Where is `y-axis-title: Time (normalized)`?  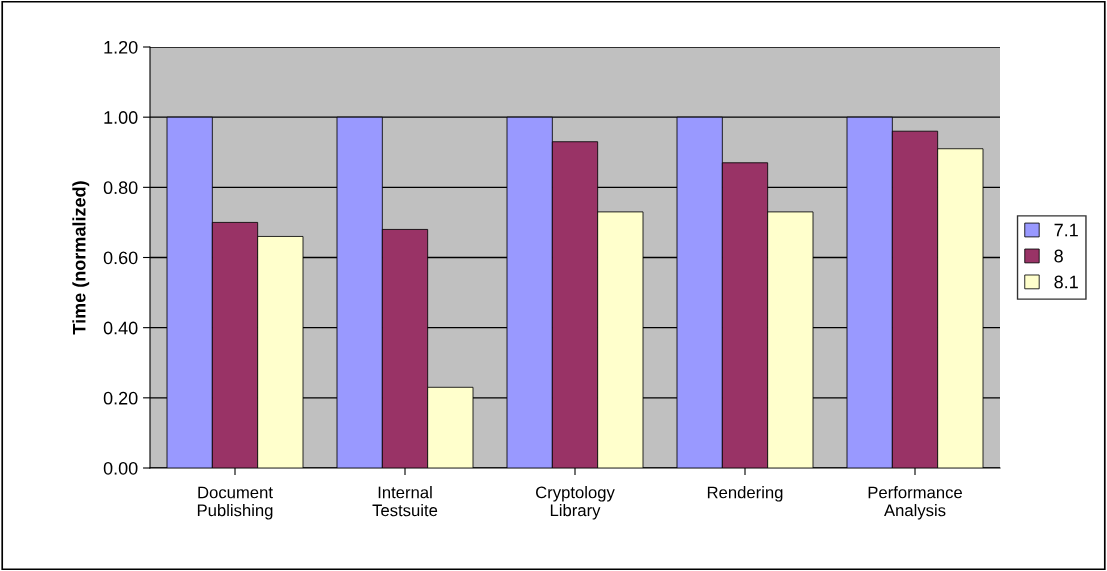
y-axis-title: Time (normalized) is located at coordinates (81, 258).